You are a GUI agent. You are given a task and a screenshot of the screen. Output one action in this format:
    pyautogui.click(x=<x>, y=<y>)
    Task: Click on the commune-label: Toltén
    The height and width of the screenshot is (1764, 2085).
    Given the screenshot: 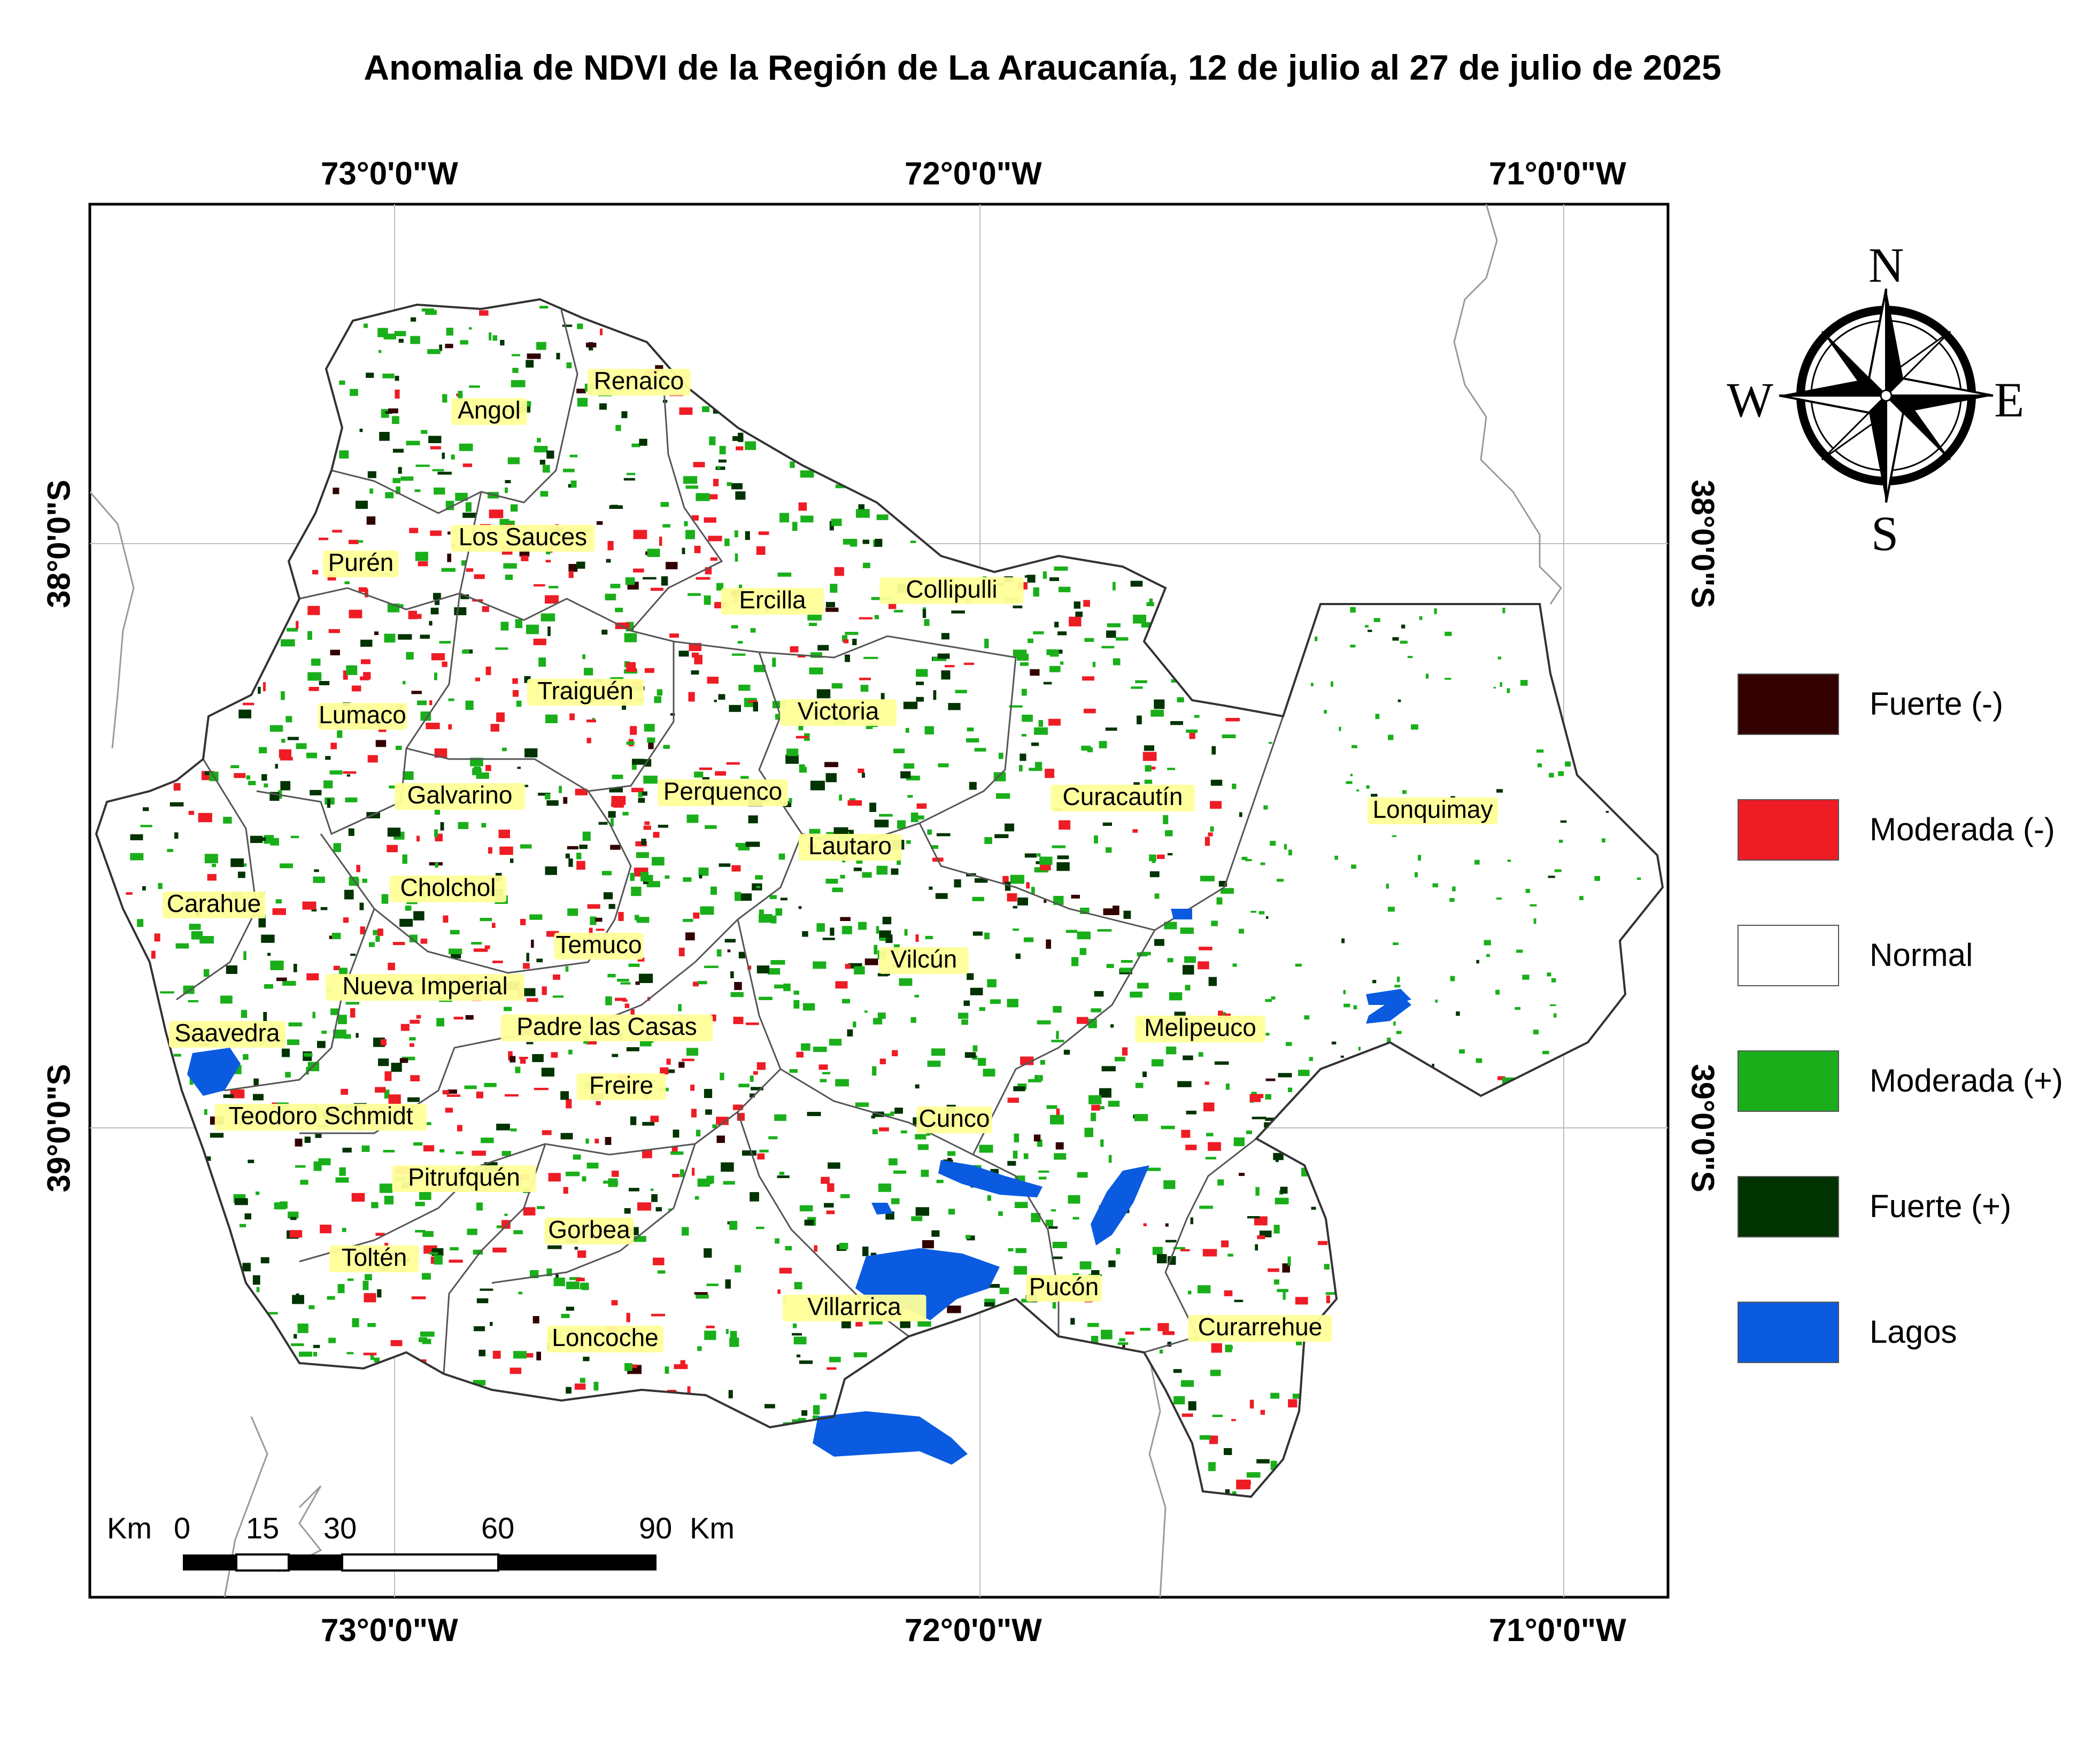 What is the action you would take?
    pyautogui.click(x=374, y=1258)
    